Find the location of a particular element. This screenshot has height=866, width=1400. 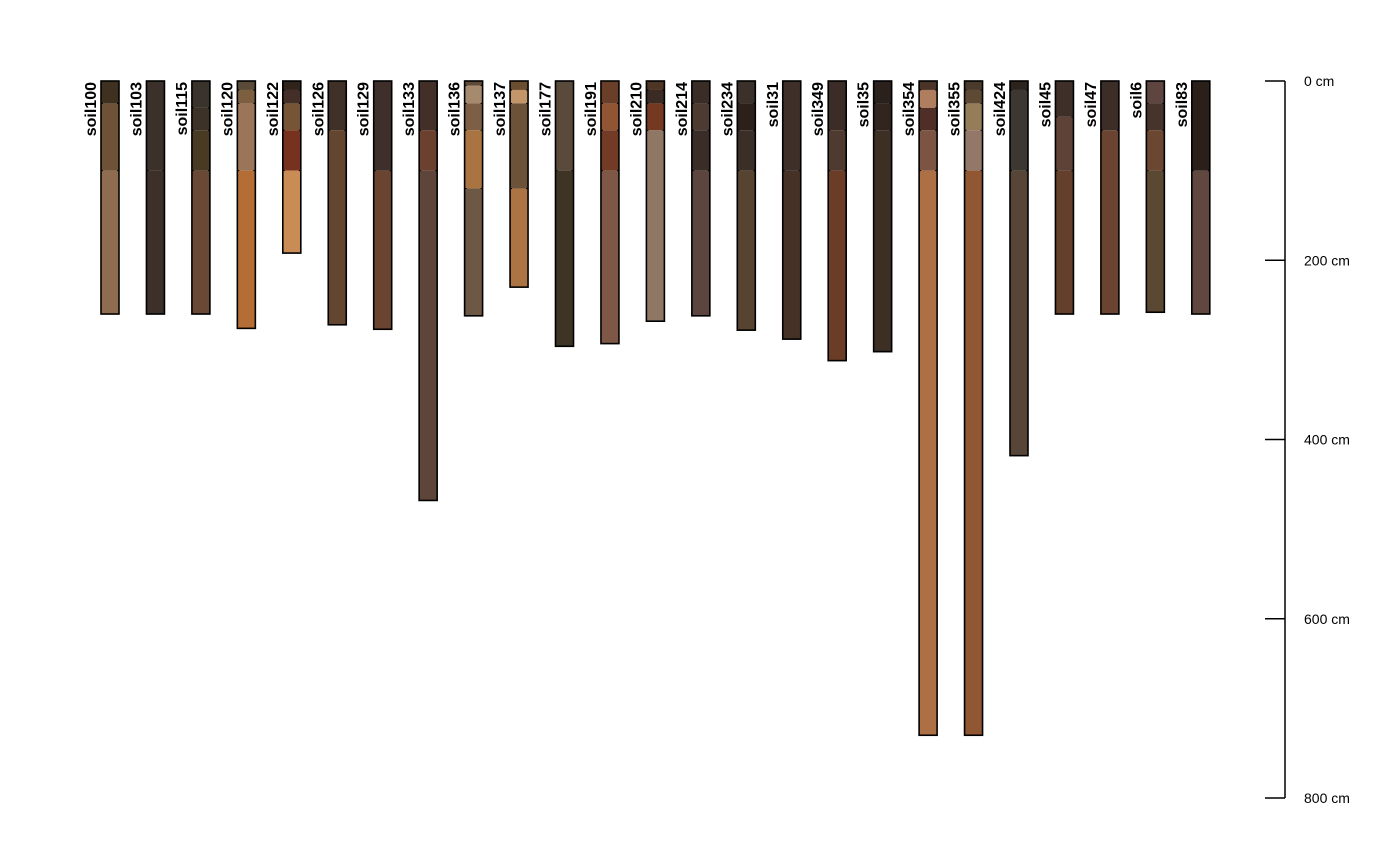

profile-label: soil133 is located at coordinates (409, 109).